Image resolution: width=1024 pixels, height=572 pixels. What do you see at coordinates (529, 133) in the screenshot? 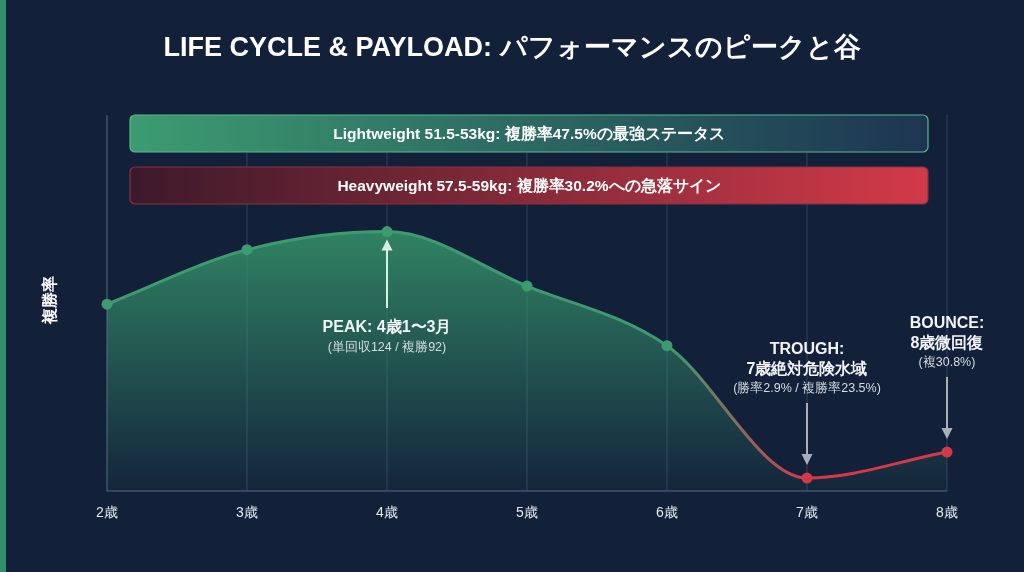
I see `text: Lightweight 51.5-53kg: 複勝率47.5%の最強ステータス` at bounding box center [529, 133].